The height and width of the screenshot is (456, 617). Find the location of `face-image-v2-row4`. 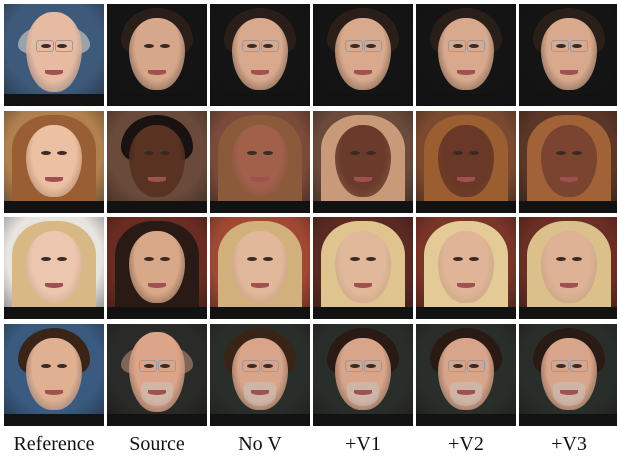

face-image-v2-row4 is located at coordinates (466, 375).